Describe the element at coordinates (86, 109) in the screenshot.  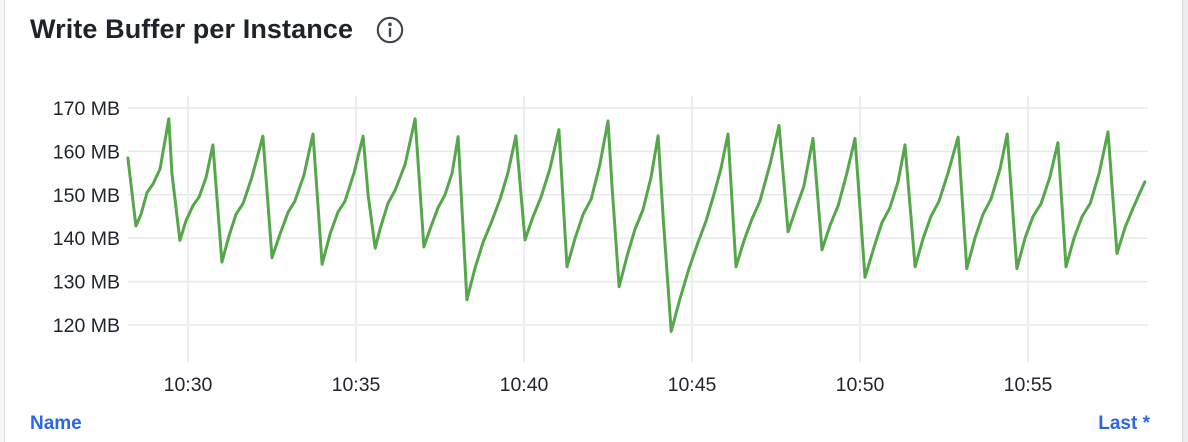
I see `y-axis-tick-label: 170 MB` at that location.